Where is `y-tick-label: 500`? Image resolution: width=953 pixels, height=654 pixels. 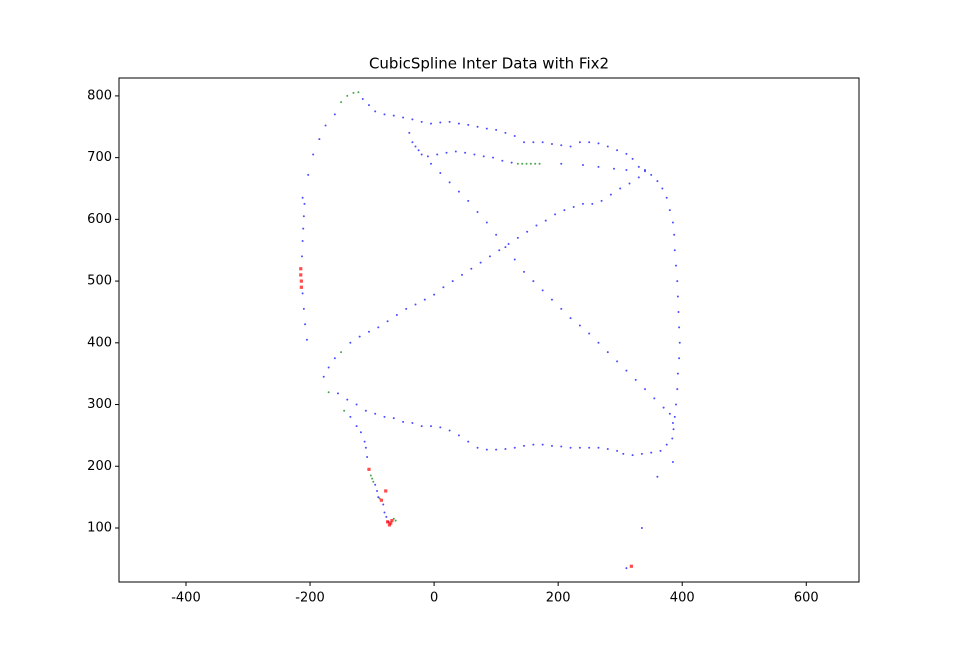 y-tick-label: 500 is located at coordinates (99, 281).